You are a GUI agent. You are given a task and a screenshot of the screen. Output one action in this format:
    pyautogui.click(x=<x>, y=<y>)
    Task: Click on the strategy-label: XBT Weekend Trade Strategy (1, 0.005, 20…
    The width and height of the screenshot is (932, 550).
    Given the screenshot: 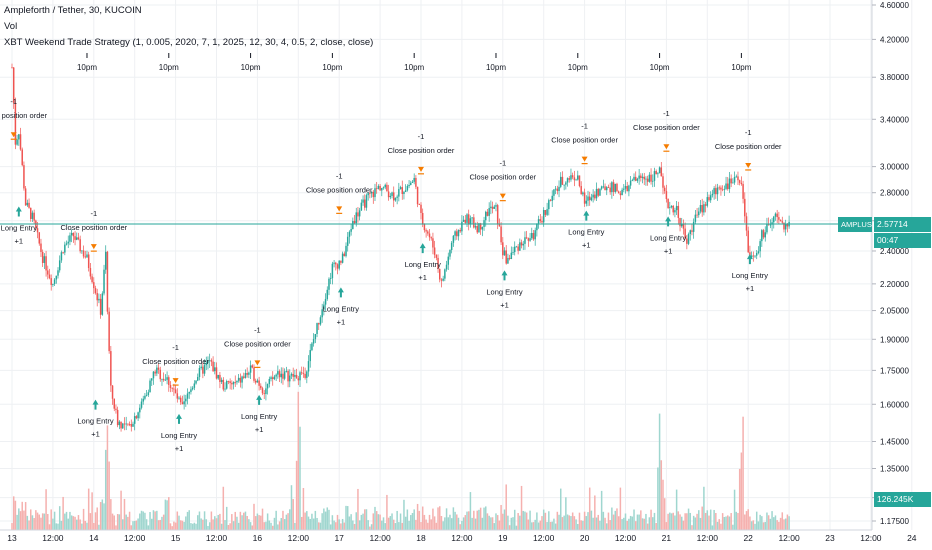 What is the action you would take?
    pyautogui.click(x=189, y=42)
    